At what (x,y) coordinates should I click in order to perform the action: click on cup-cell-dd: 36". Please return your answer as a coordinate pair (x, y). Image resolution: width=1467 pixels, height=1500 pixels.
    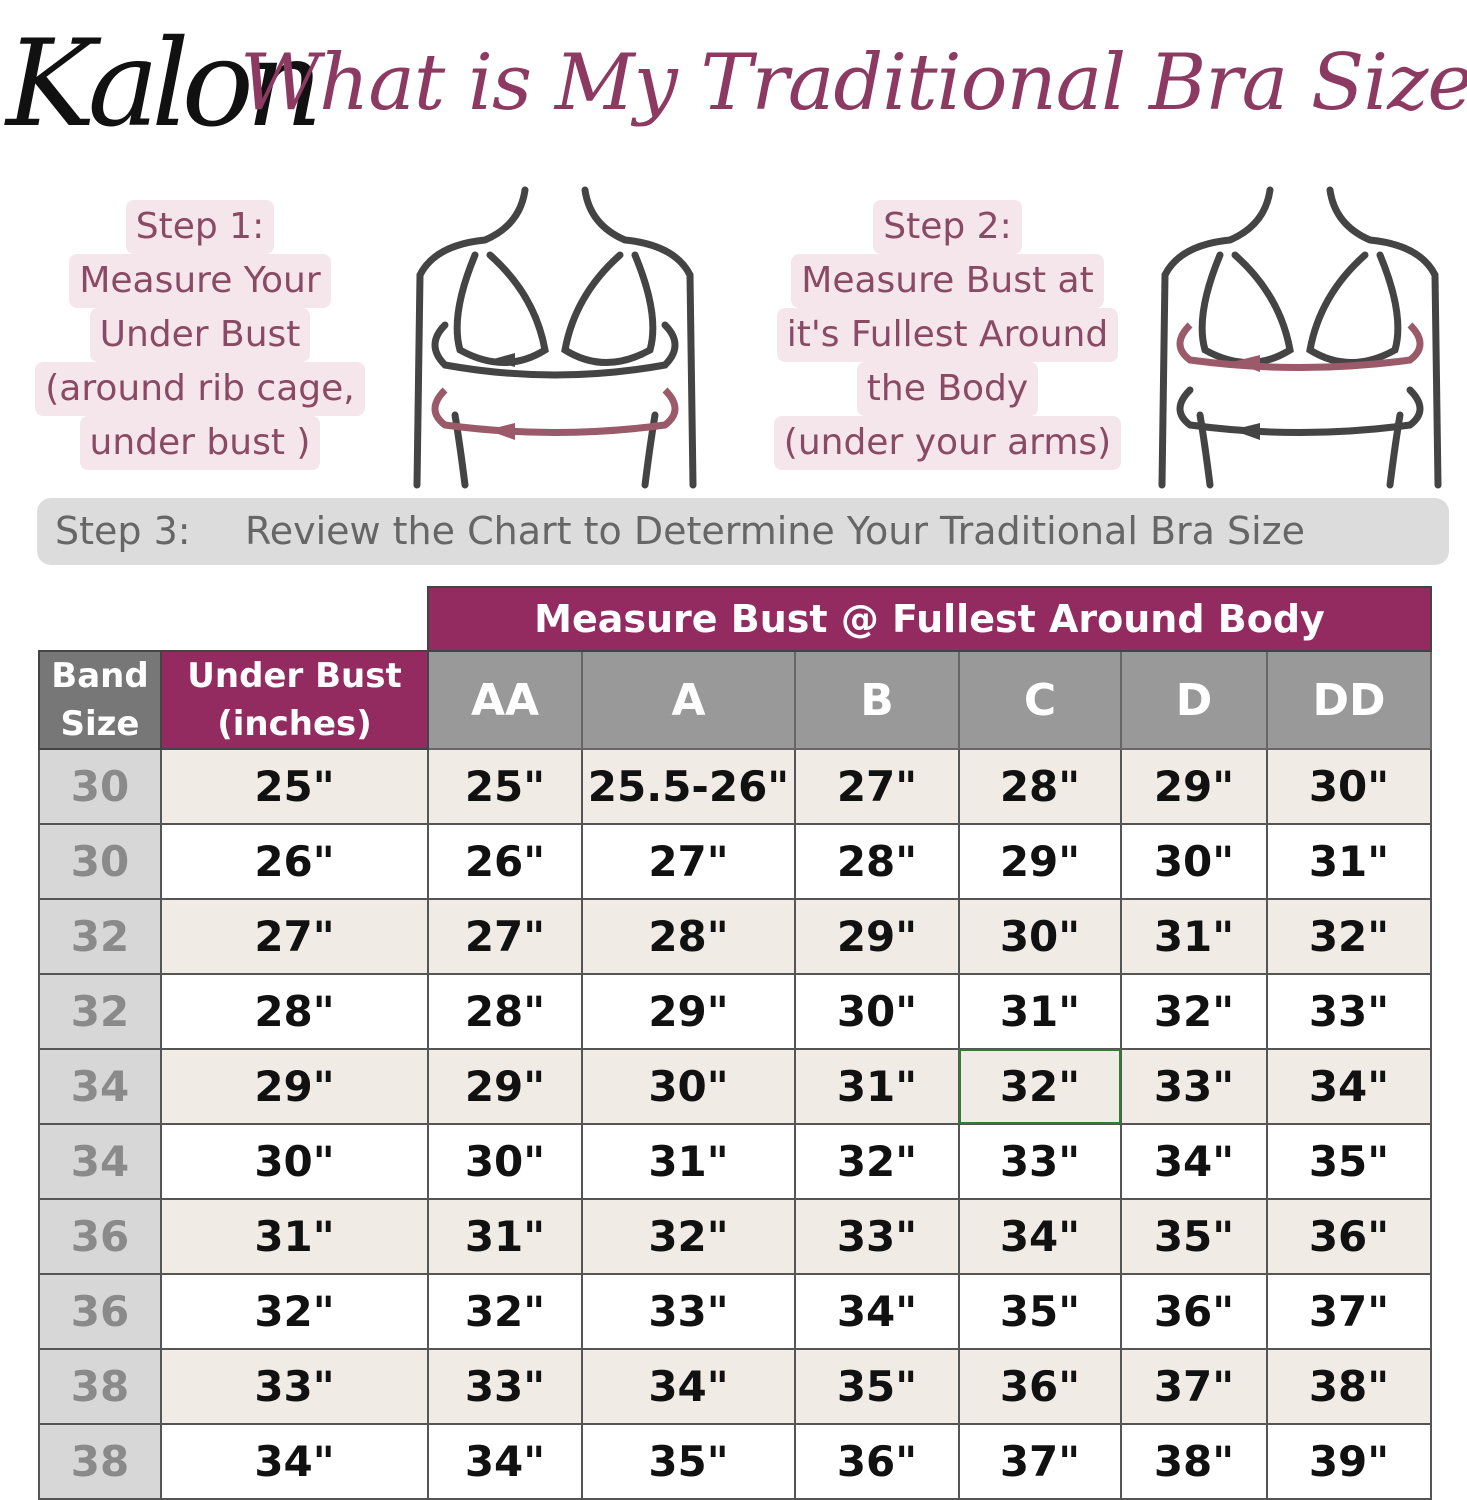
    Looking at the image, I should click on (1349, 1236).